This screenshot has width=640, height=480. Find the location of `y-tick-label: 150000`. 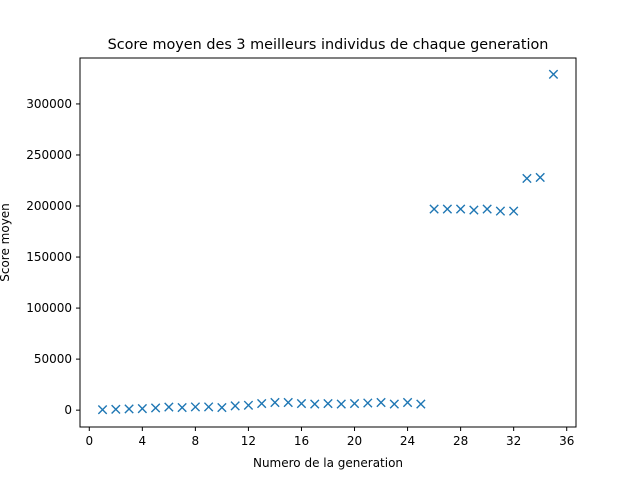

y-tick-label: 150000 is located at coordinates (49, 257).